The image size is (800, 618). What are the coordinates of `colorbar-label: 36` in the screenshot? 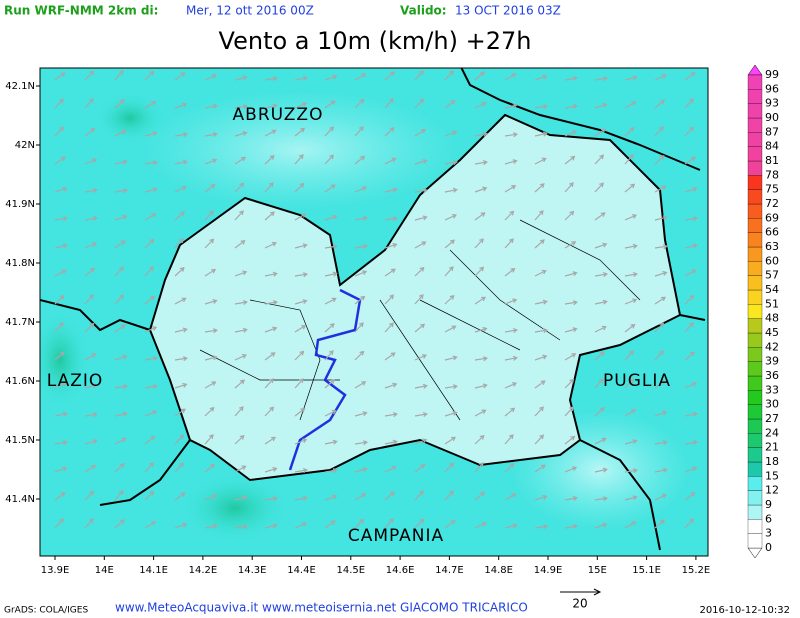 It's located at (772, 375).